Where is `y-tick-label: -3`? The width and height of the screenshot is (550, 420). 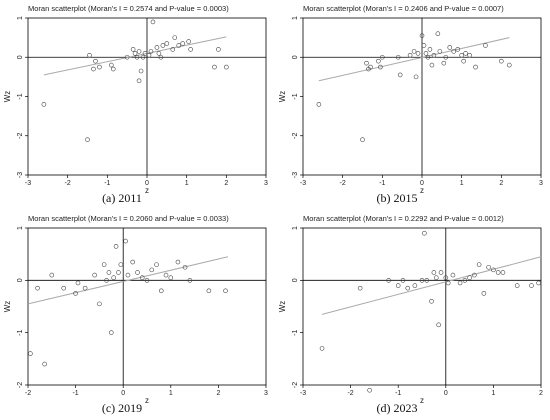 y-tick-label: -3 is located at coordinates (20, 175).